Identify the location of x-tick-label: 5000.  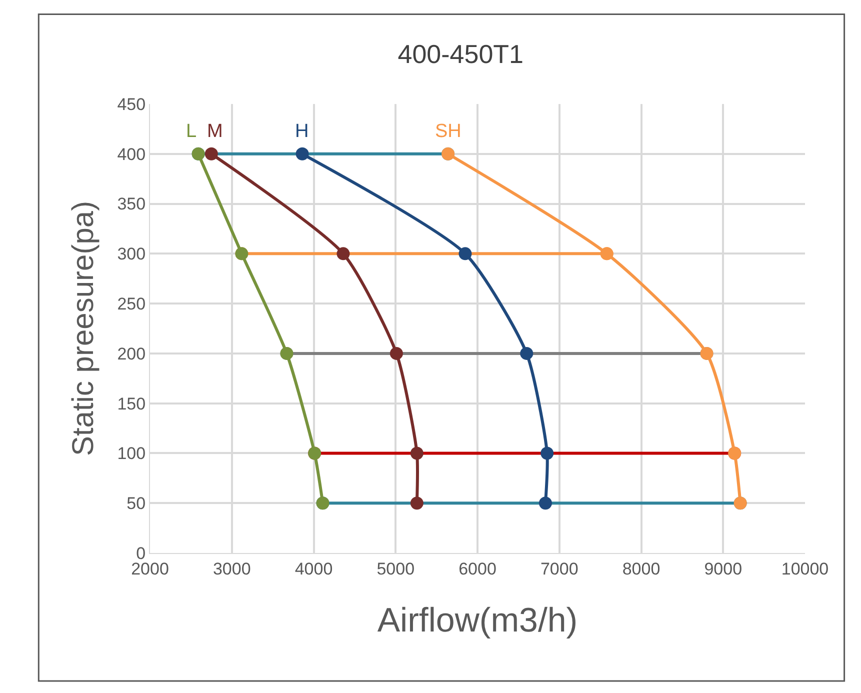
(395, 568).